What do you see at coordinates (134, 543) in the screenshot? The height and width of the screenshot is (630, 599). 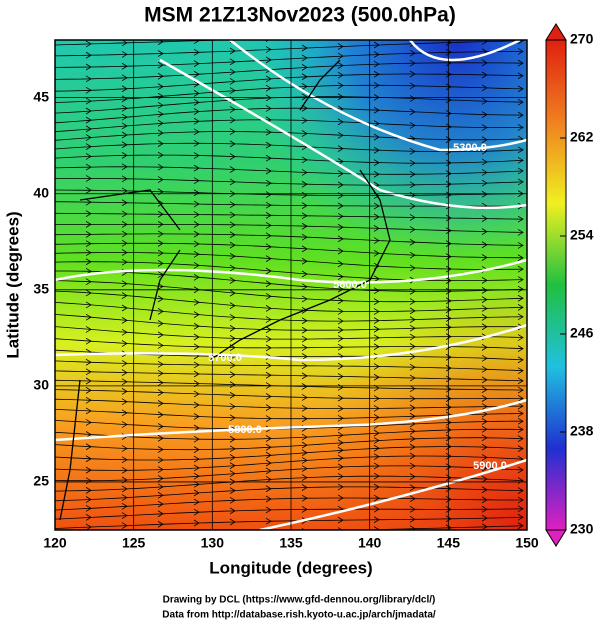 I see `x-tick-label: 125` at bounding box center [134, 543].